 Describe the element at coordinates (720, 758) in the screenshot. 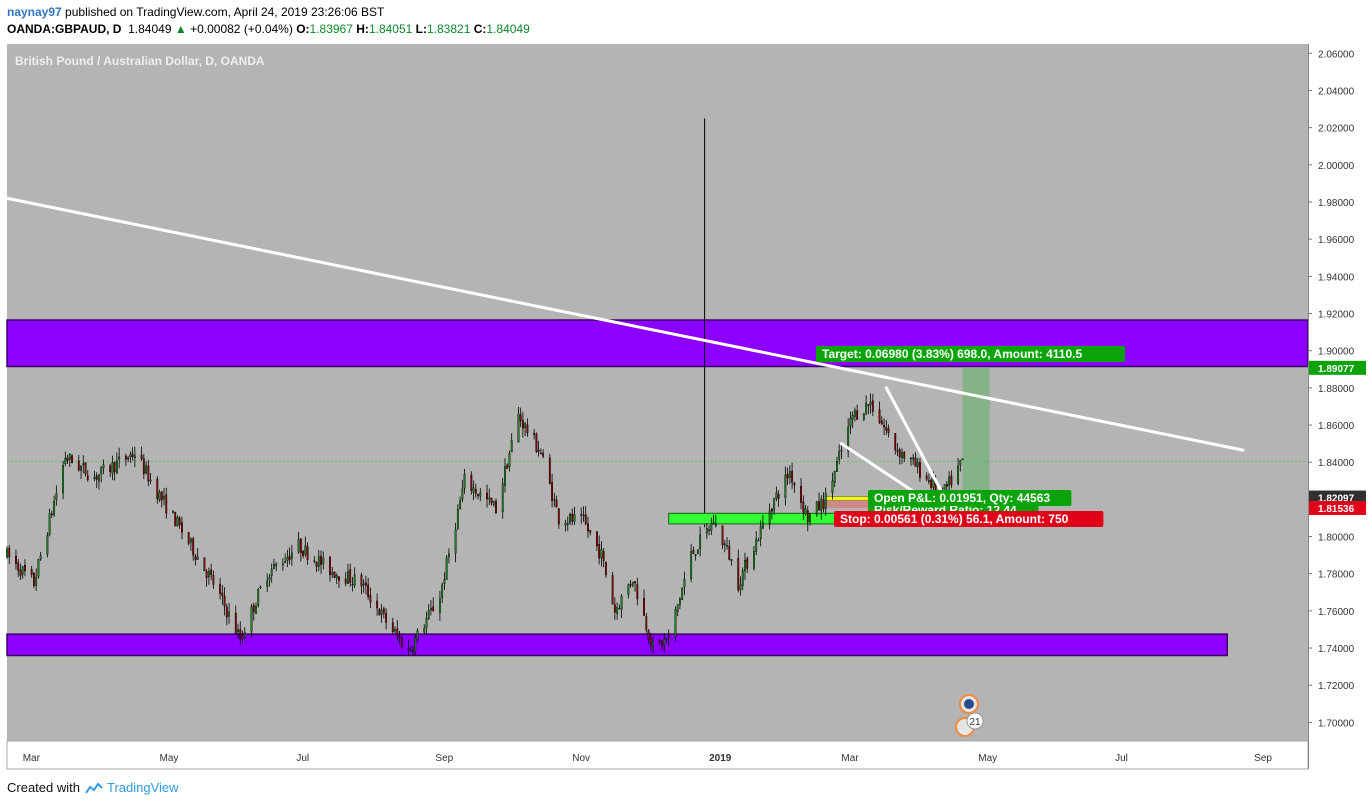

I see `x-tick-label: 2019` at that location.